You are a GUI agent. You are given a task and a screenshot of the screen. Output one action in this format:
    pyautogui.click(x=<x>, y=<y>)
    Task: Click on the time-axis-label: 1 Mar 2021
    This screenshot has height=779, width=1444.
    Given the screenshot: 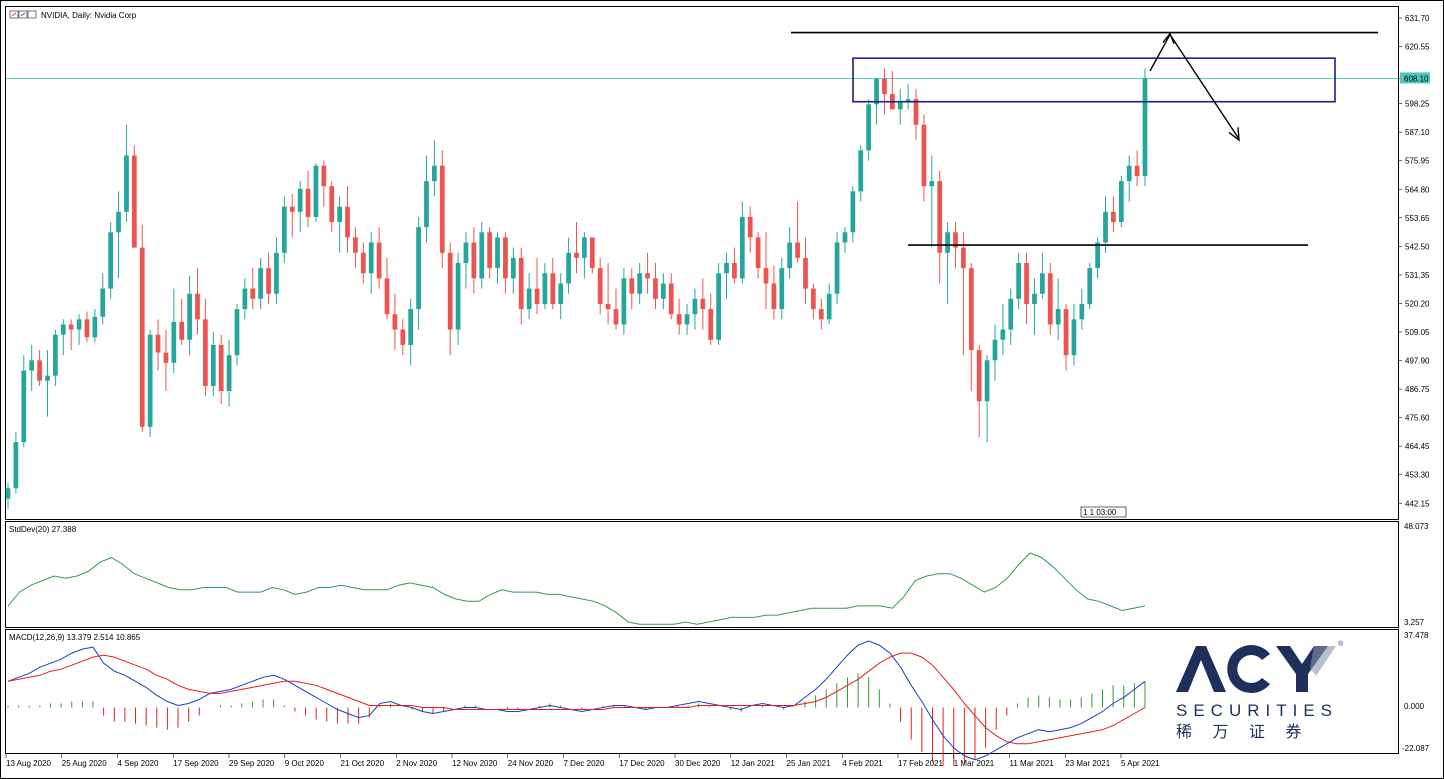 What is the action you would take?
    pyautogui.click(x=974, y=763)
    